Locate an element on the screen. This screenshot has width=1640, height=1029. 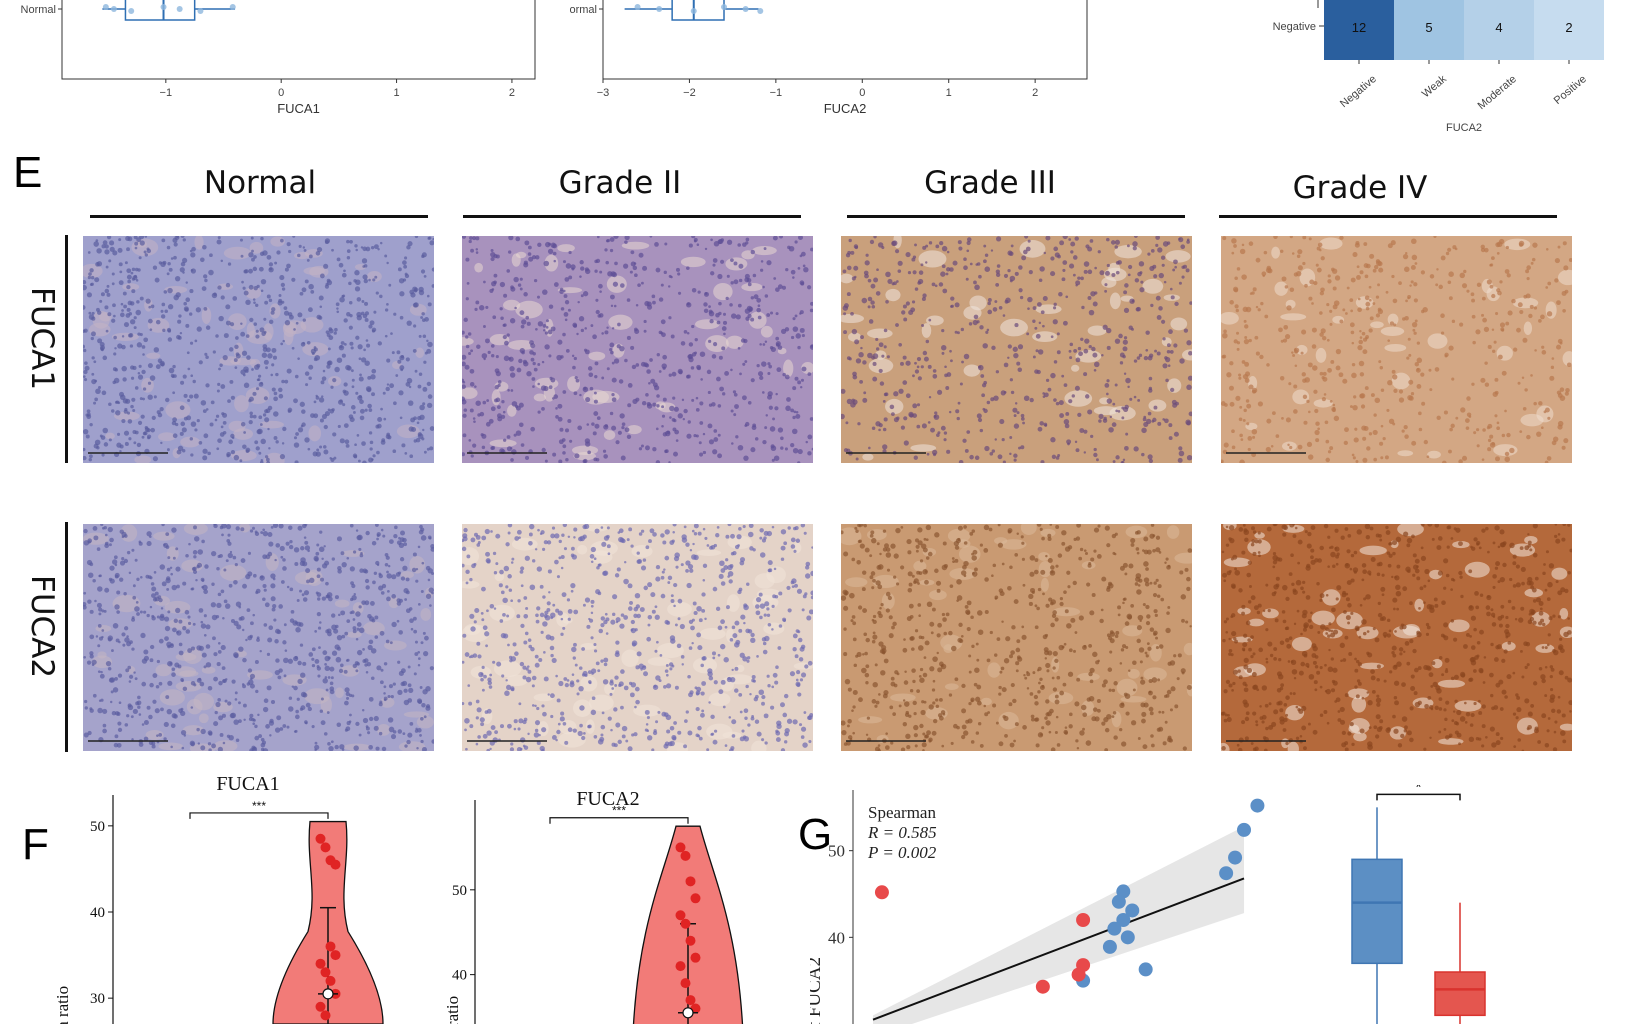
micrograph-fuca1-grade-ii is located at coordinates (637, 349).